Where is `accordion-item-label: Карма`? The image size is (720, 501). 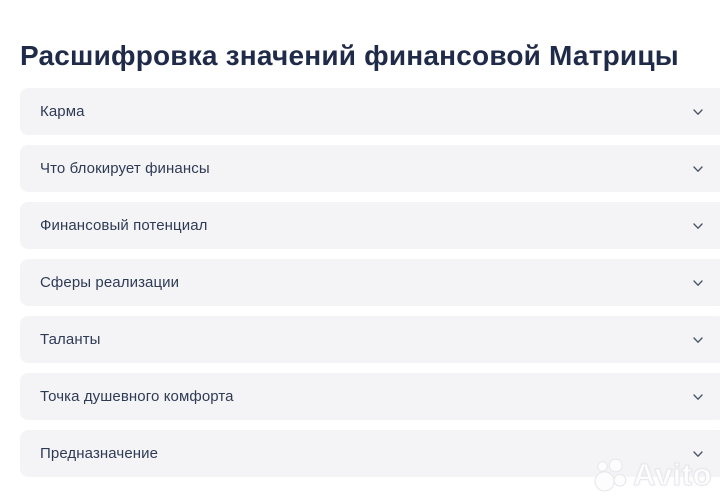
accordion-item-label: Карма is located at coordinates (62, 111).